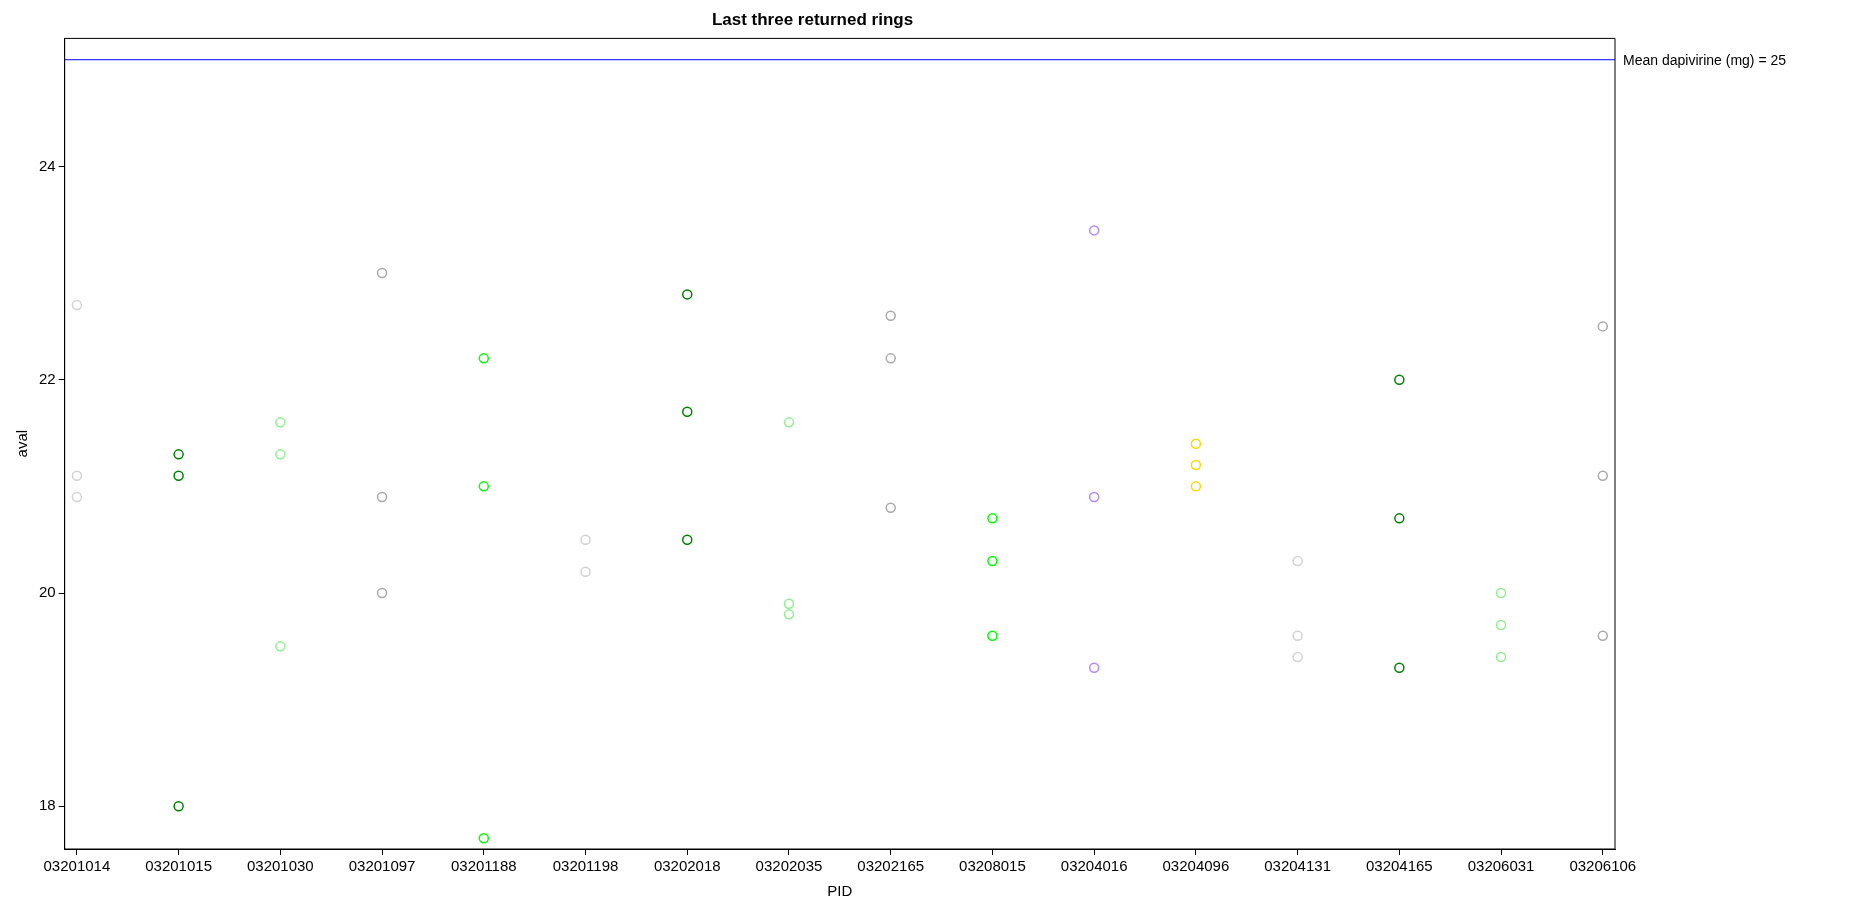 This screenshot has width=1860, height=911. Describe the element at coordinates (1399, 866) in the screenshot. I see `x-tick-label: 03204165` at that location.